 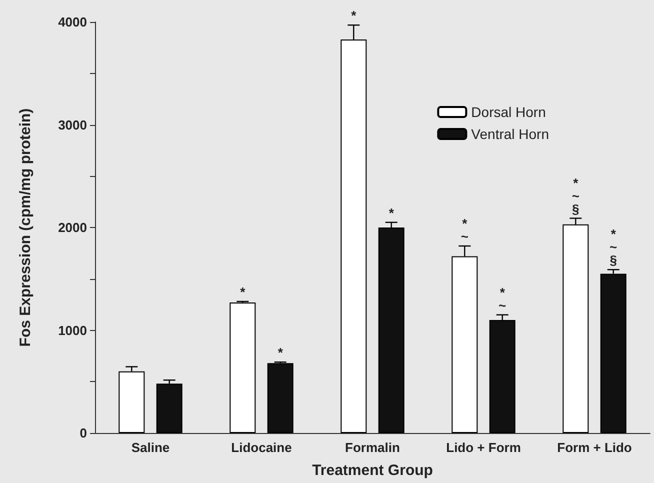 I want to click on y-tick-label: 4000, so click(x=72, y=22).